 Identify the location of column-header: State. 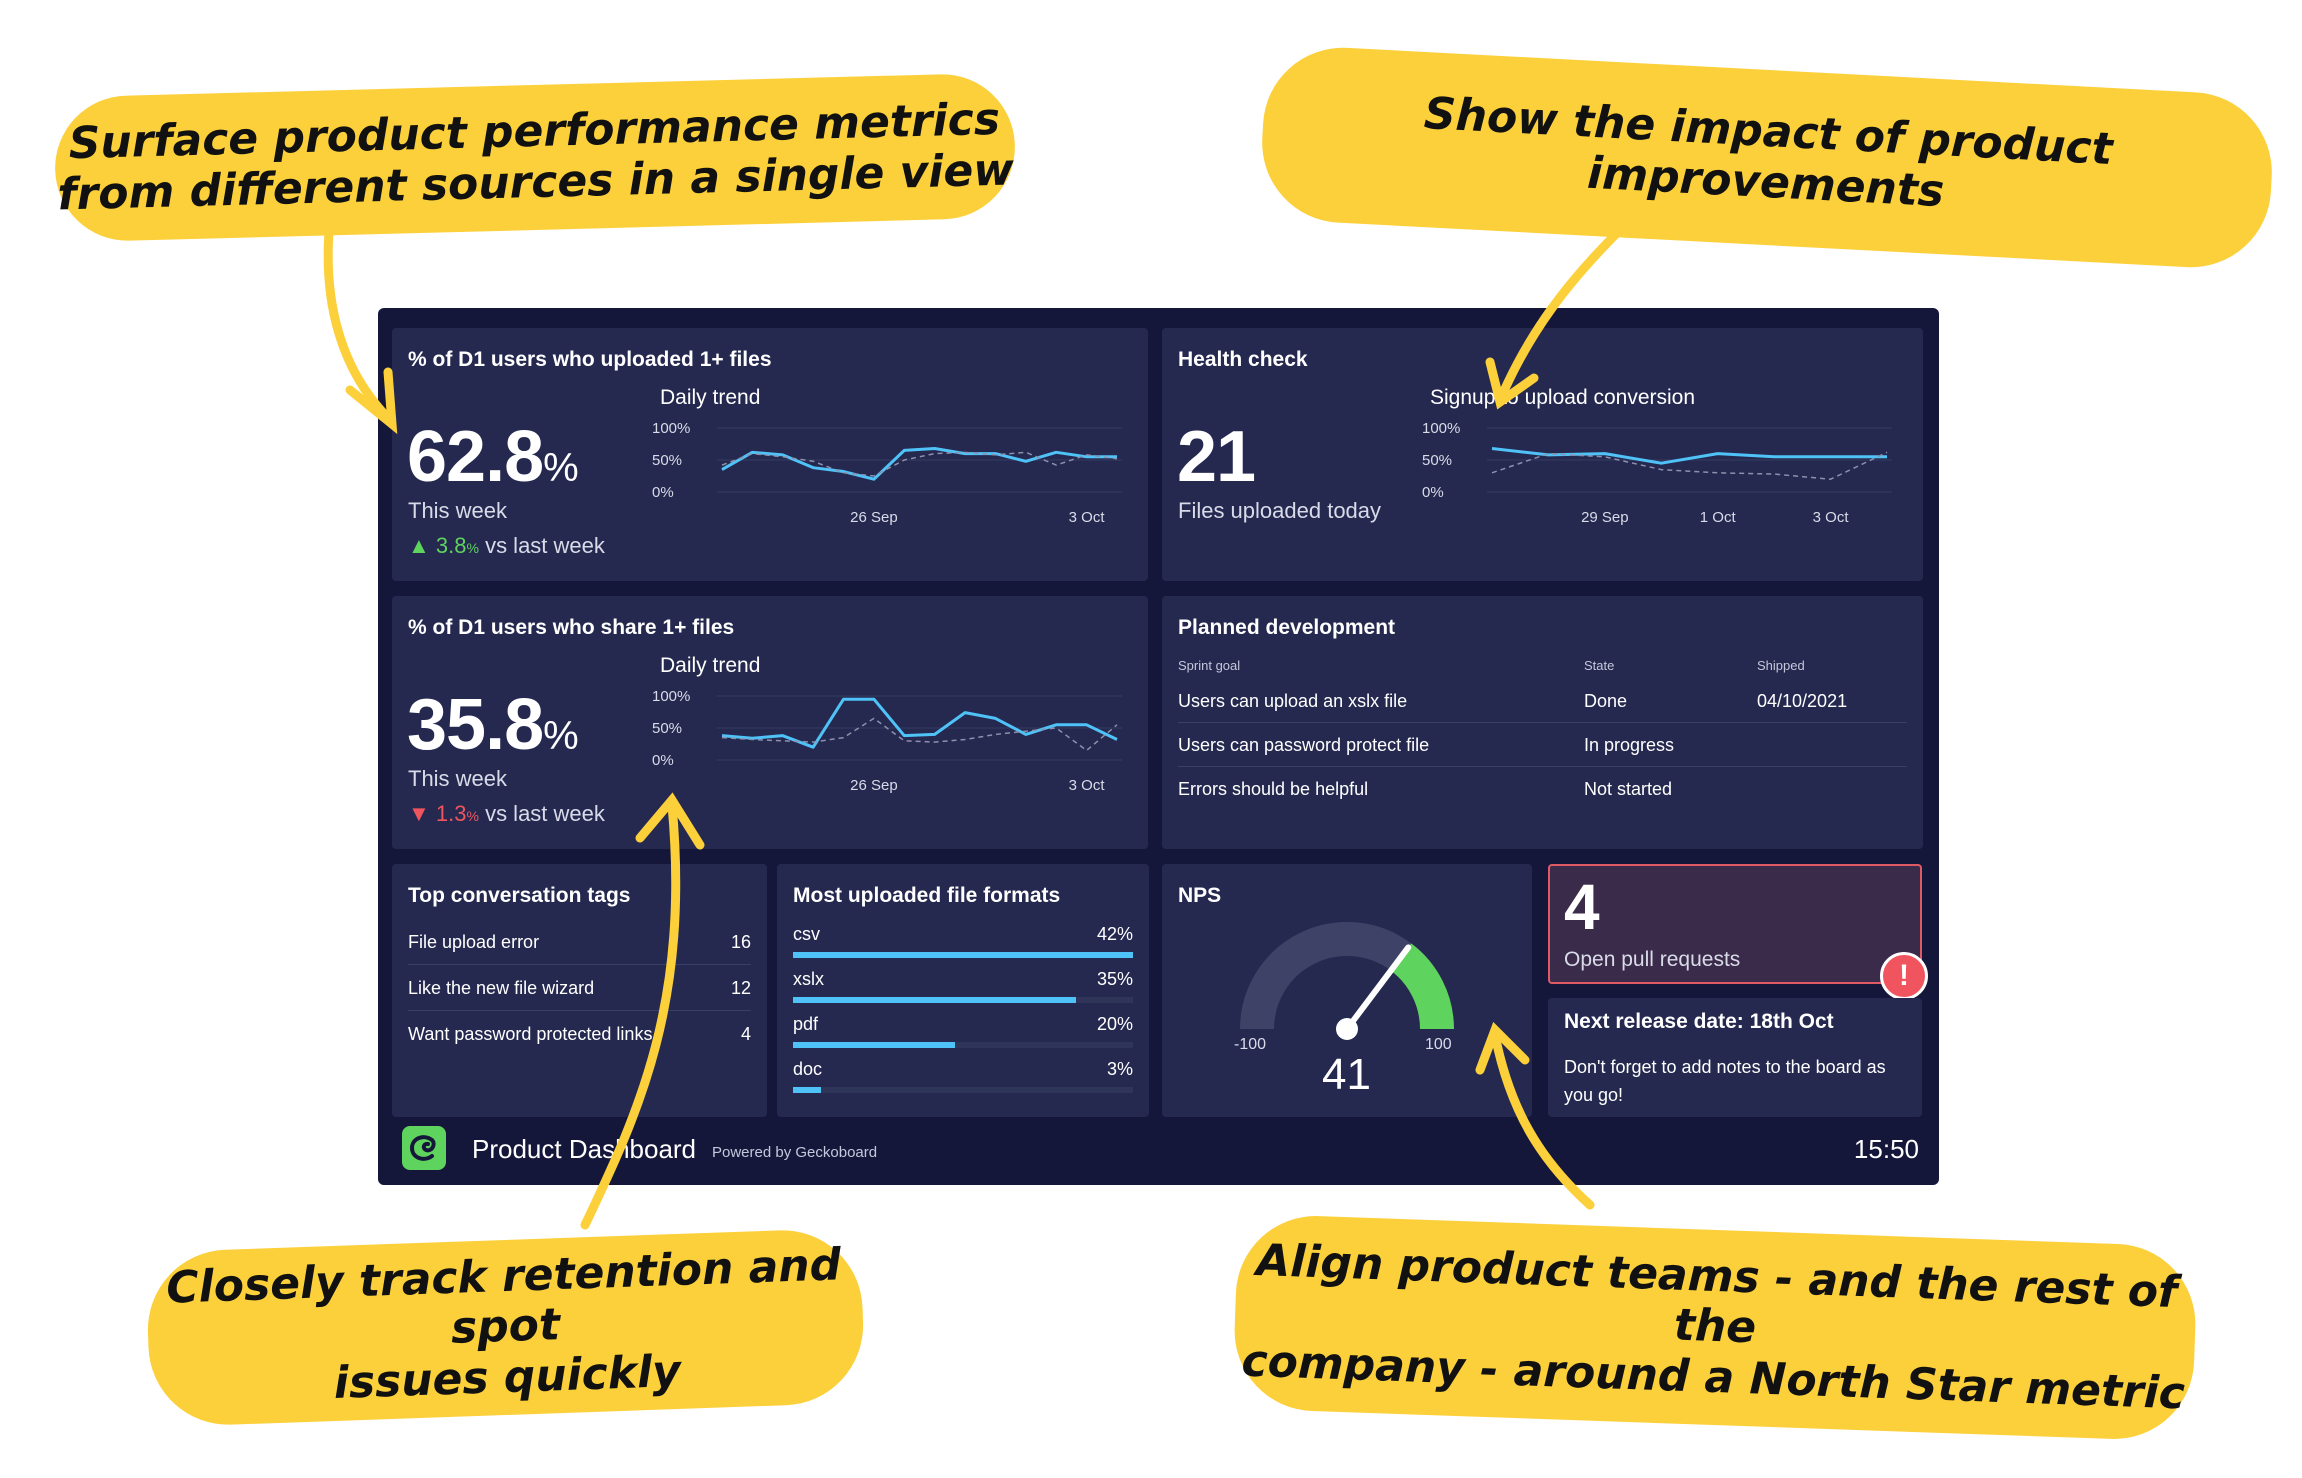
(1599, 665).